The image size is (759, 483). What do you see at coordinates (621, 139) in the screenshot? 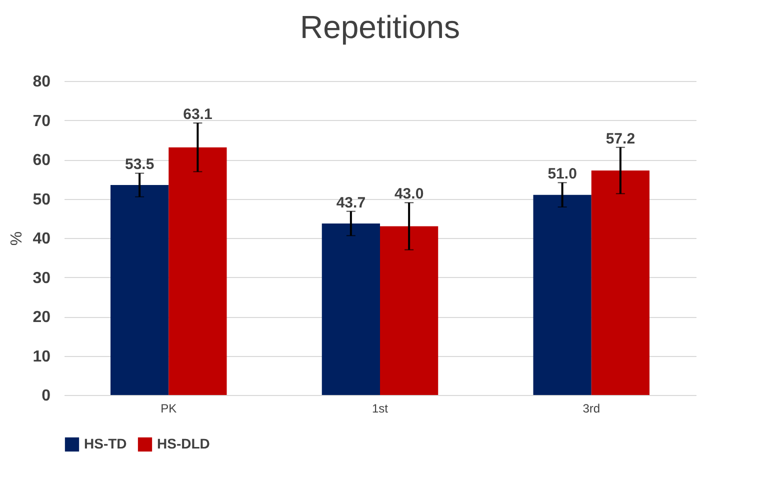
I see `data-label: 57.2` at bounding box center [621, 139].